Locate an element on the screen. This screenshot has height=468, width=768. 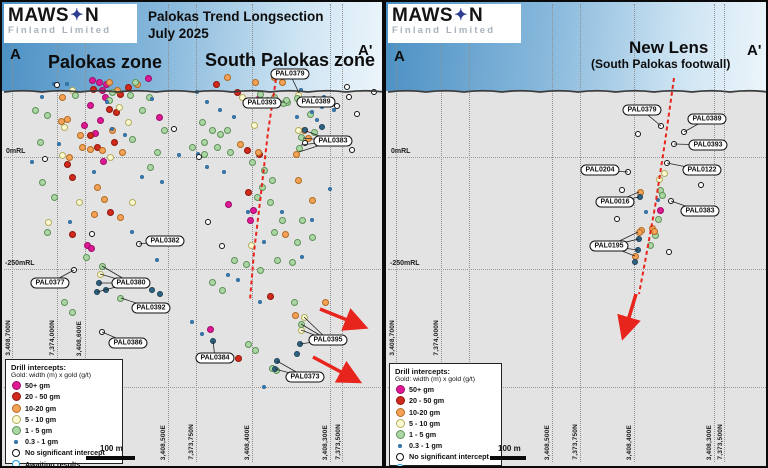
legend-item-label: 0.3 - 1 gm is located at coordinates (426, 446).